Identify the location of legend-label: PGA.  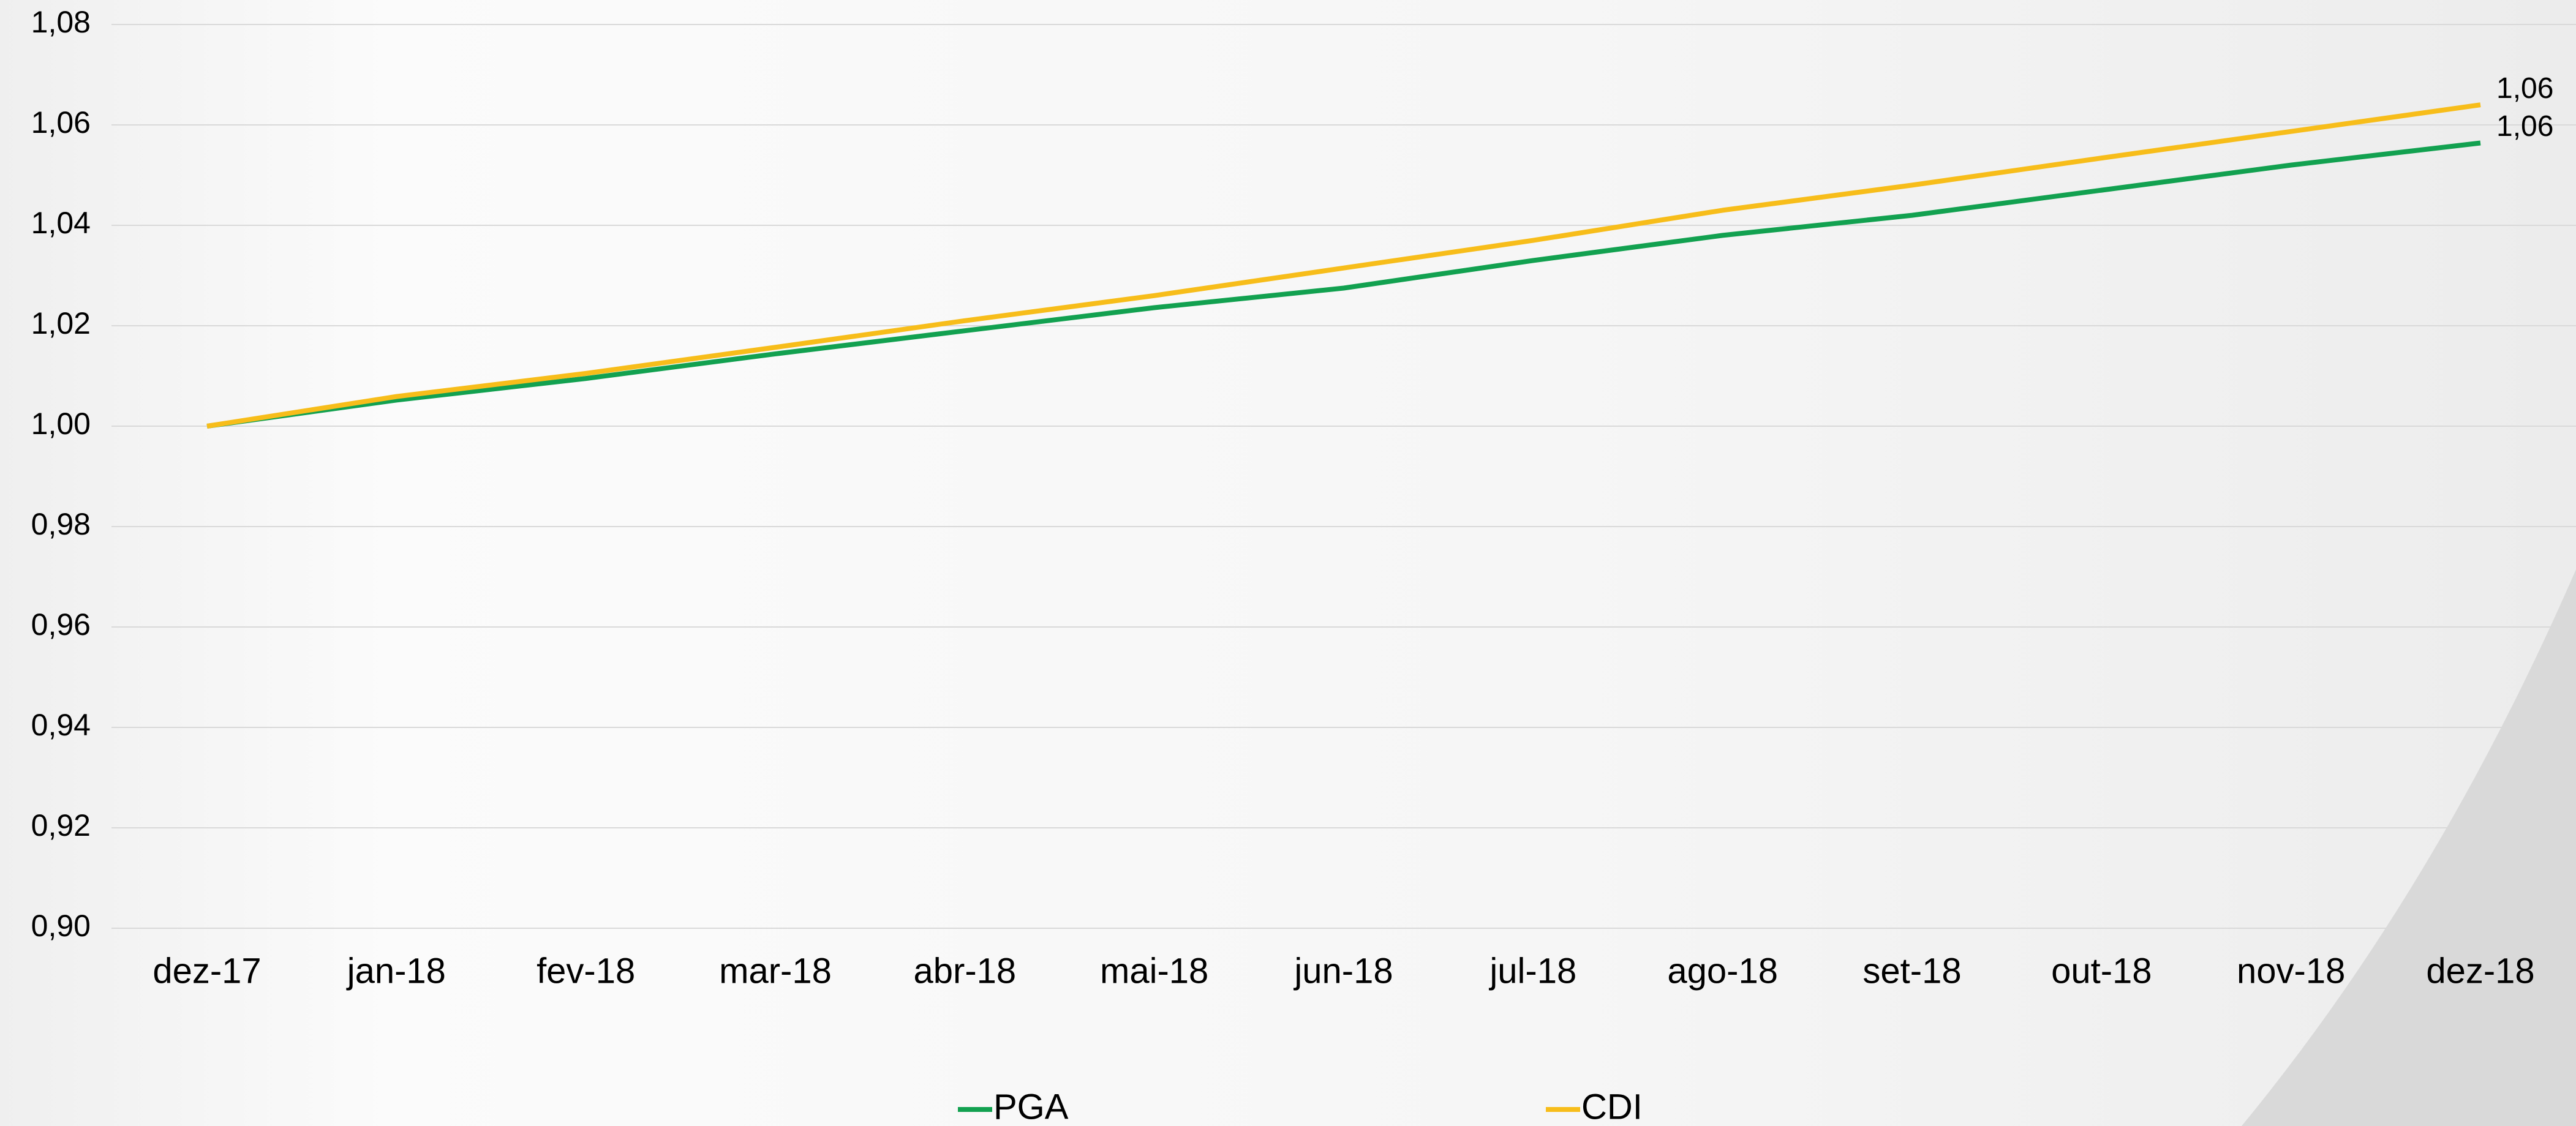
(1031, 1106).